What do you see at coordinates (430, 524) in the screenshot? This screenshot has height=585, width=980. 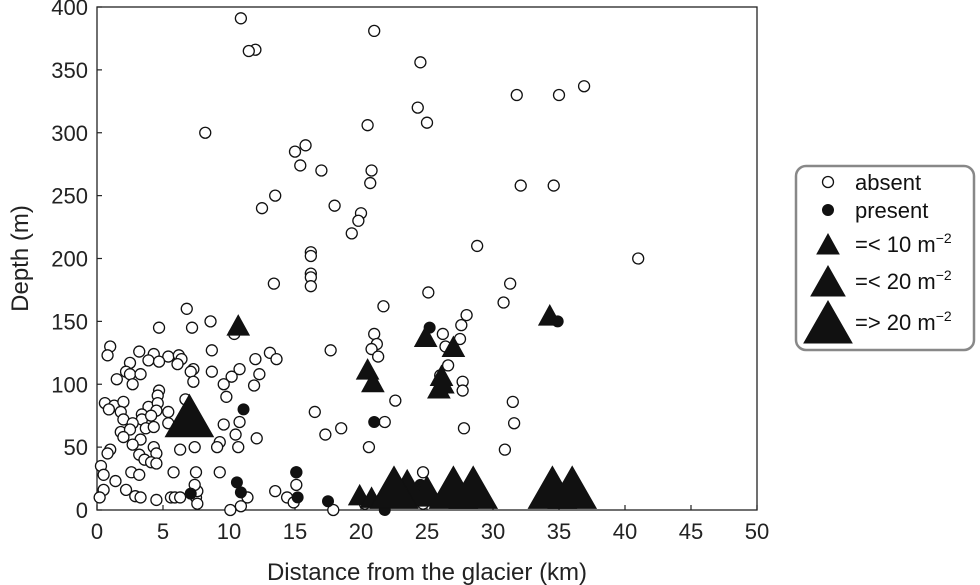 I see `x-axis-ticks: 0 5 10 15 20 25 30 35 40 45 50` at bounding box center [430, 524].